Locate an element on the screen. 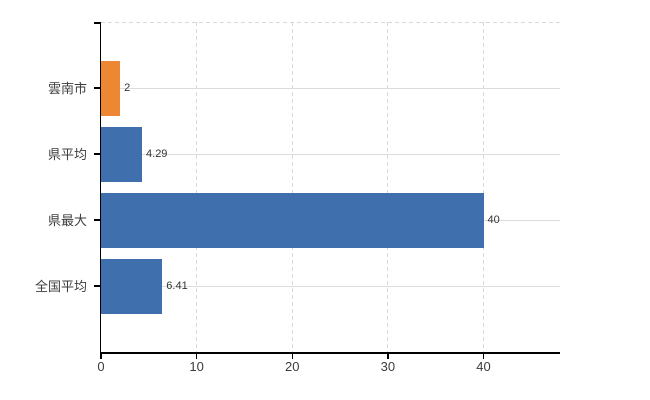  y-axis-line is located at coordinates (100, 187).